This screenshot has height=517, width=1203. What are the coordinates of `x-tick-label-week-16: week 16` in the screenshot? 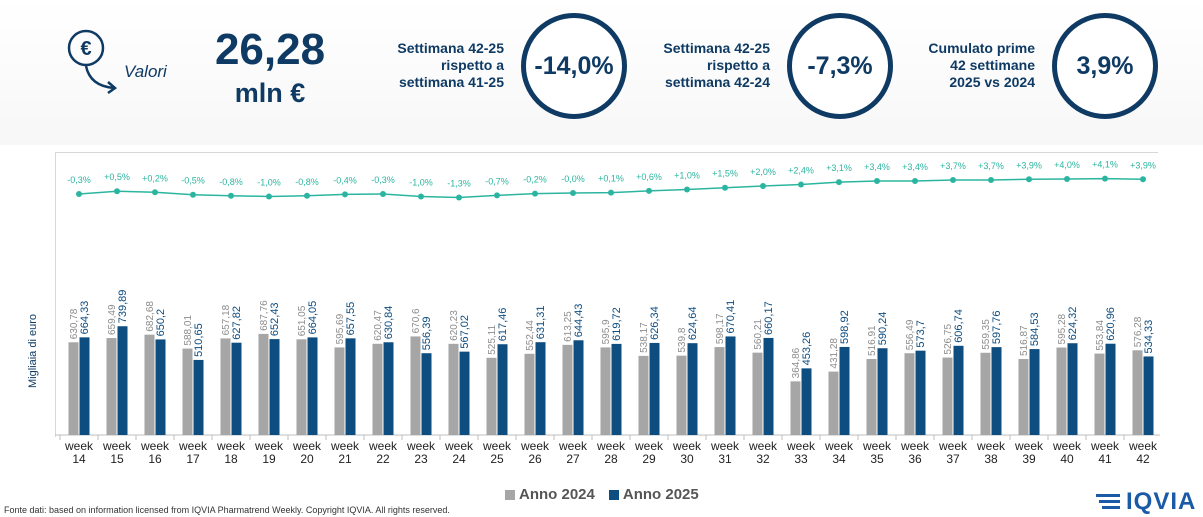 It's located at (155, 452).